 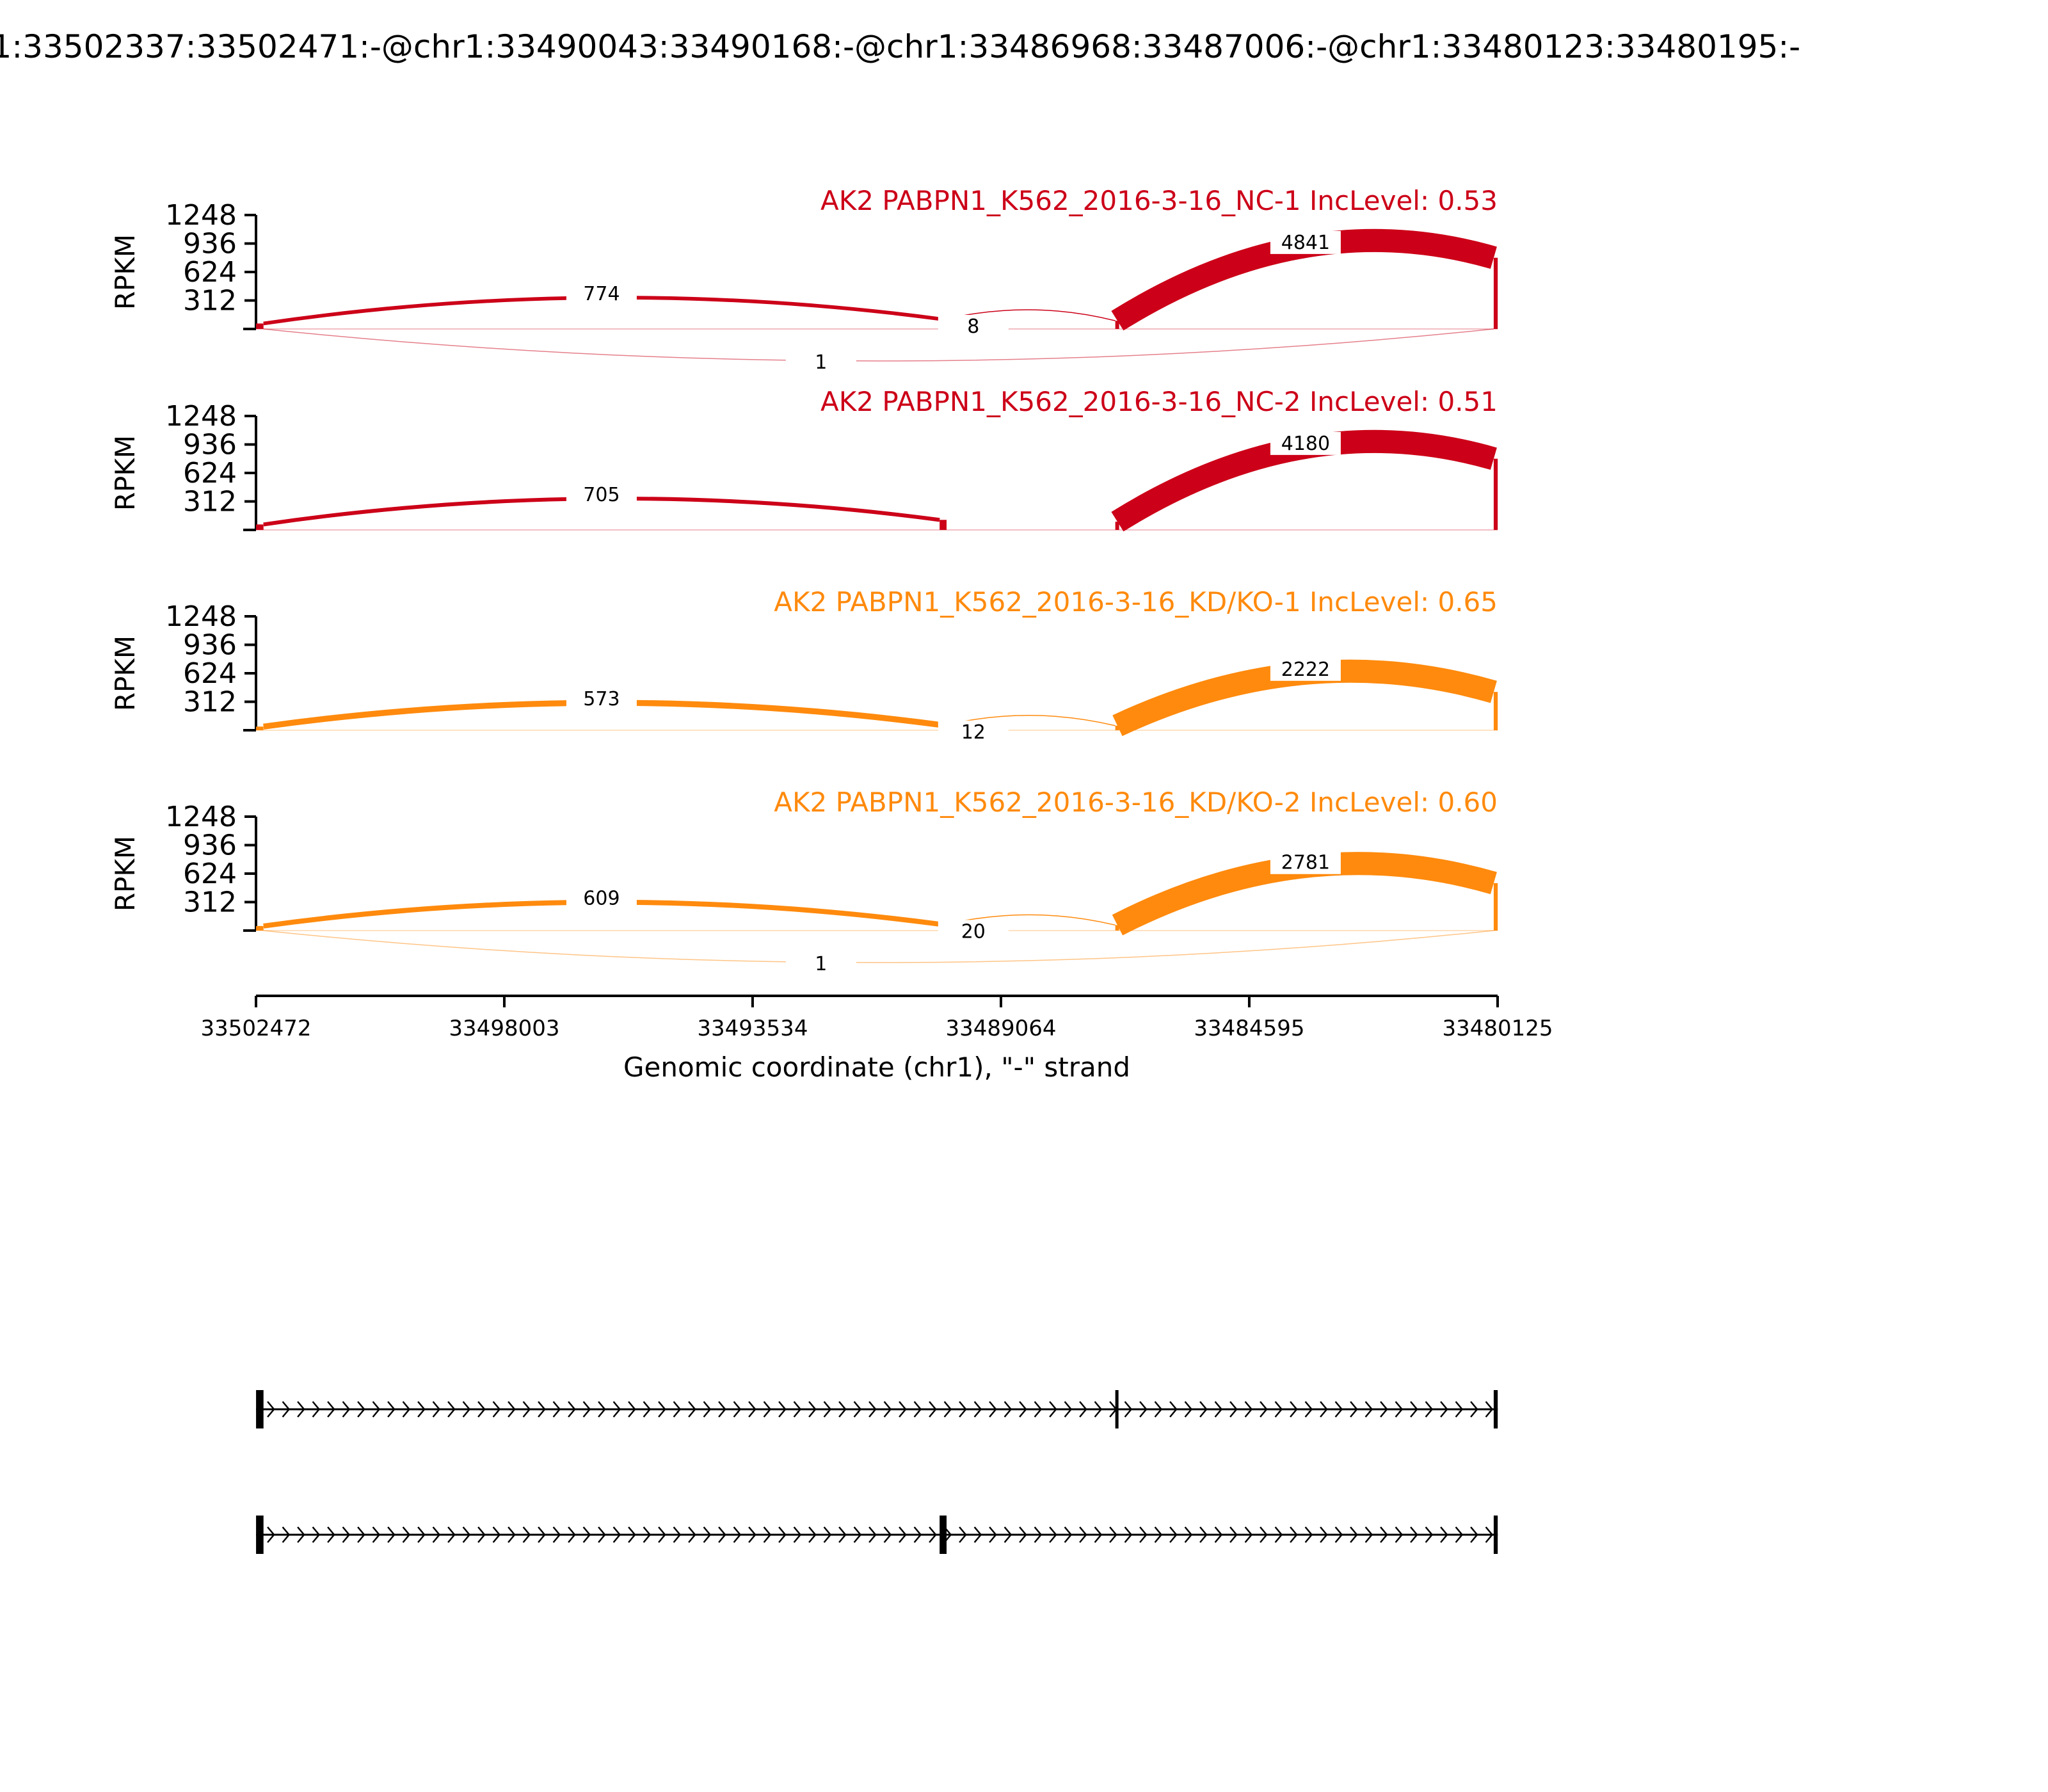 I want to click on junction-arc, so click(x=878, y=345).